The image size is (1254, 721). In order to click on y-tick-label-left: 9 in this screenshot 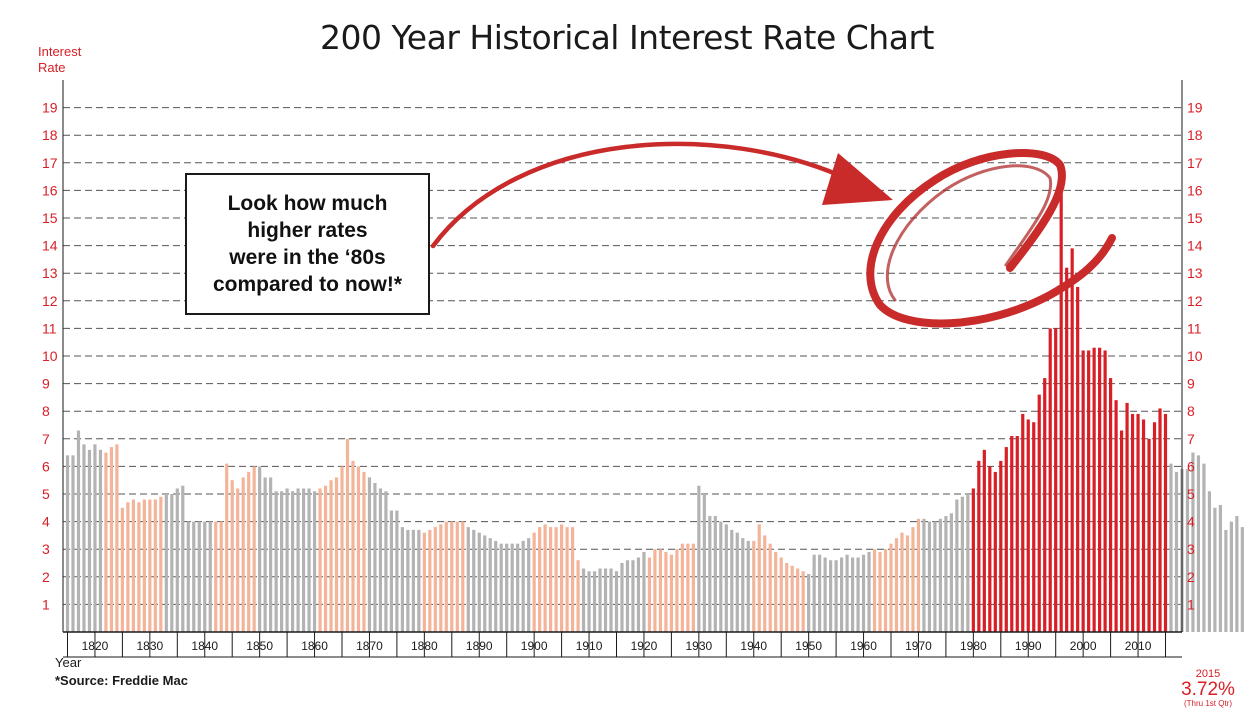, I will do `click(46, 384)`.